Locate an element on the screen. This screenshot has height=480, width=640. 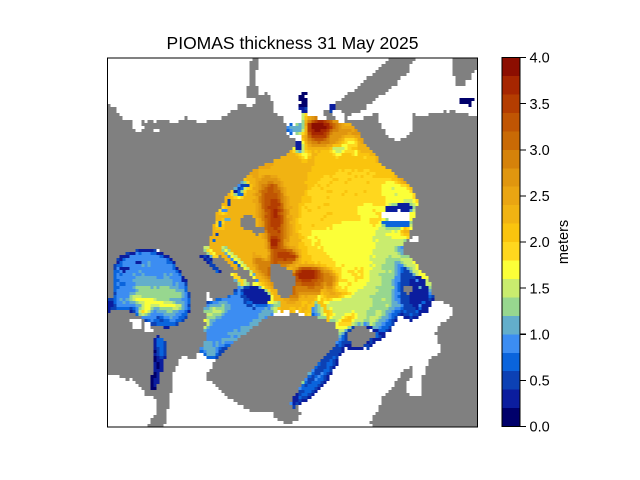
svg-text: 1.0 is located at coordinates (540, 335).